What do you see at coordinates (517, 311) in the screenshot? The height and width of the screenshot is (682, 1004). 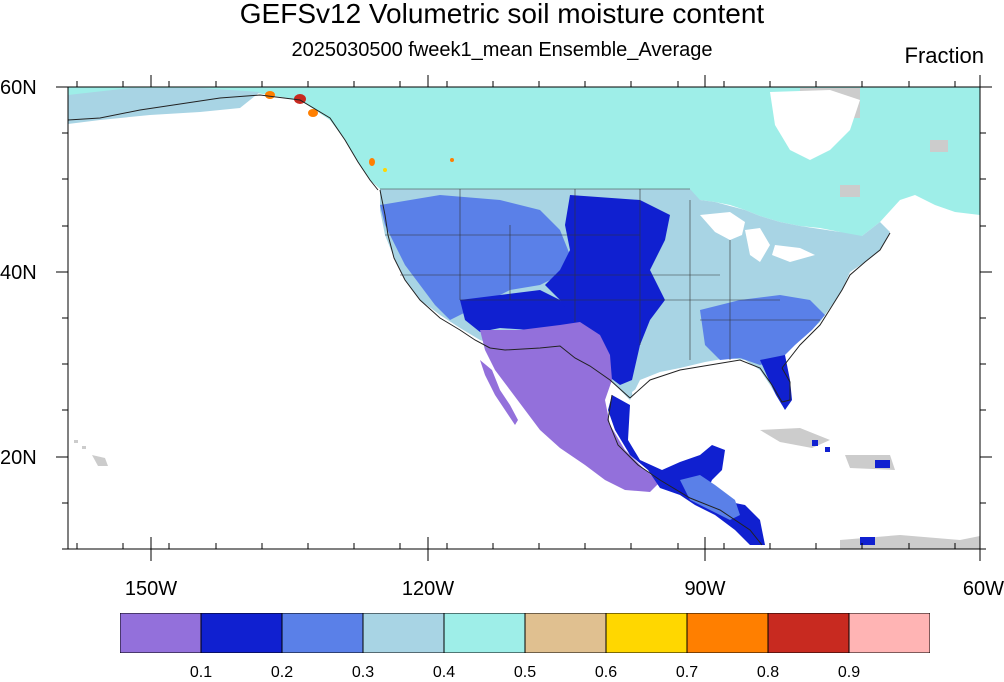 I see `southwest-band` at bounding box center [517, 311].